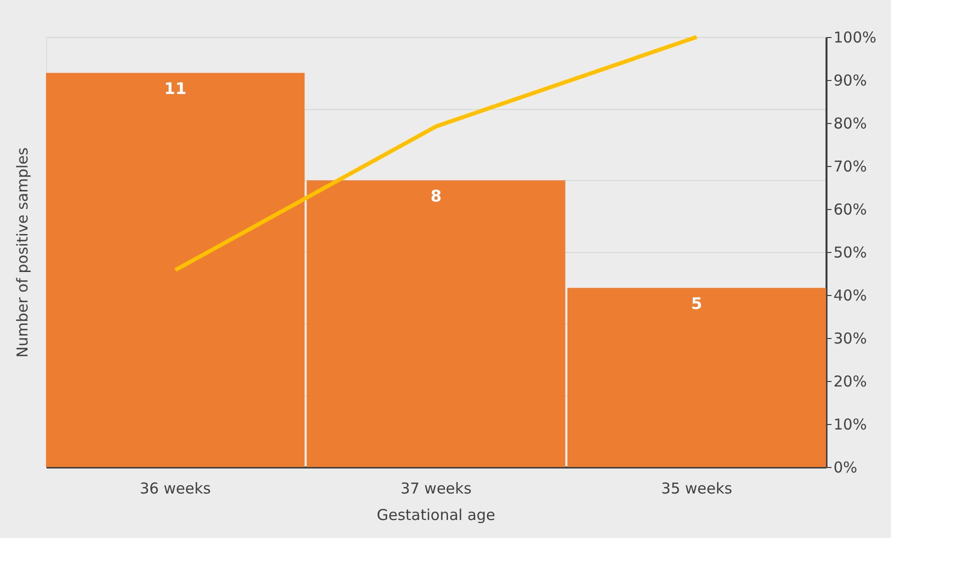  I want to click on x-tick-label: 37 weeks, so click(436, 489).